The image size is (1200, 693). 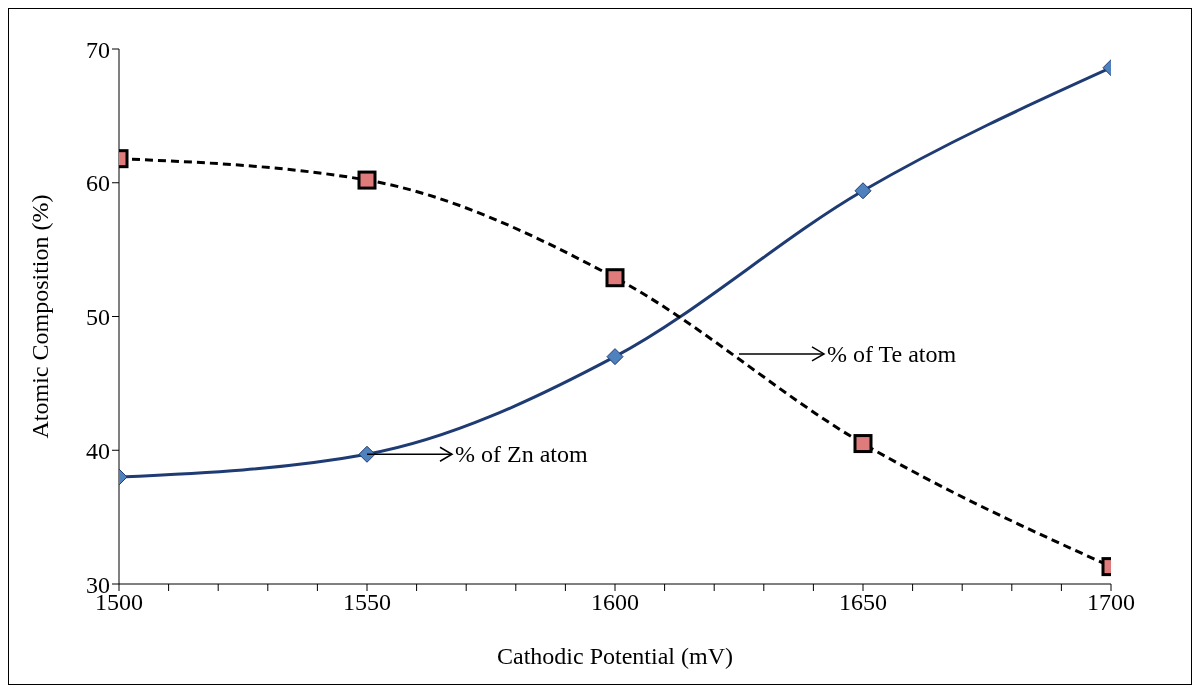 What do you see at coordinates (1111, 602) in the screenshot?
I see `x-tick-label: 1700` at bounding box center [1111, 602].